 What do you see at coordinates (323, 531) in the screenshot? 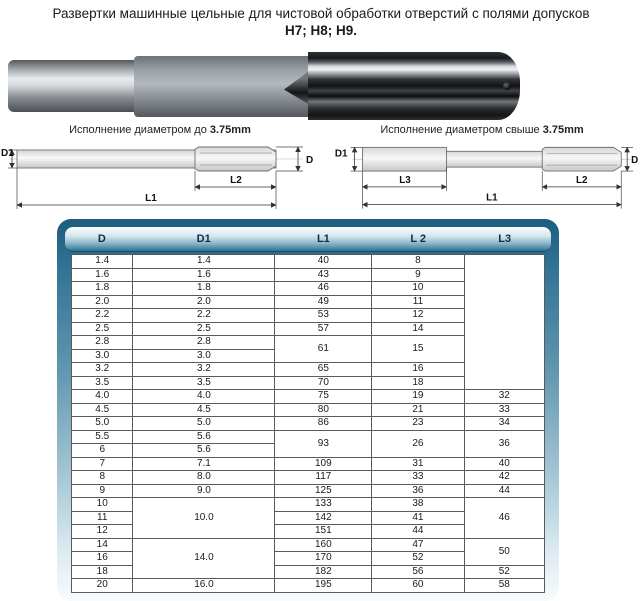
I see `table-cell: 151` at bounding box center [323, 531].